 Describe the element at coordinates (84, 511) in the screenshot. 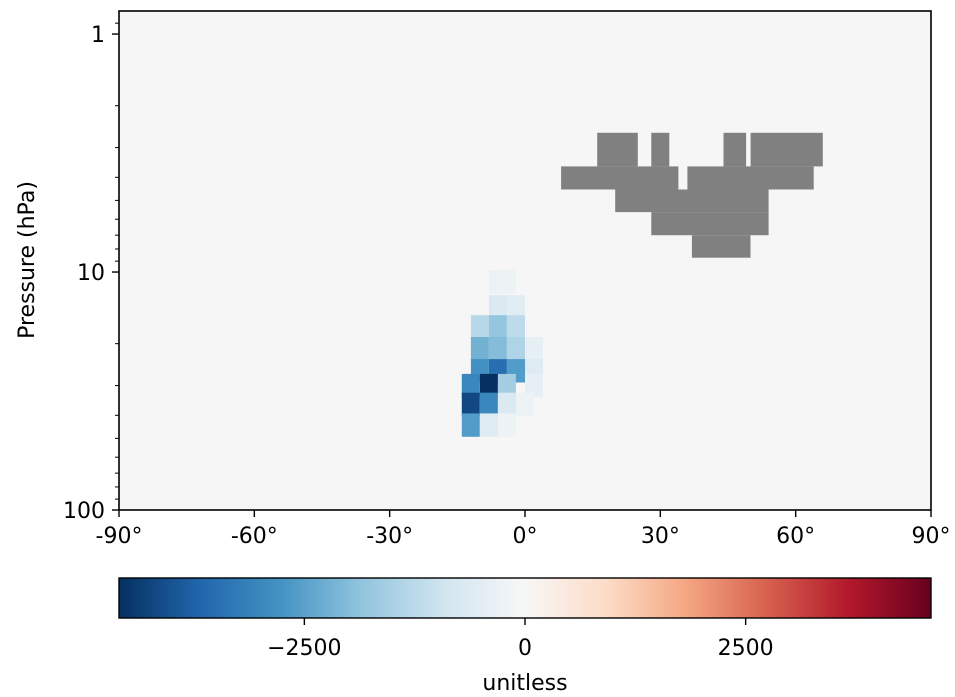

I see `y-tick-label: 100` at that location.